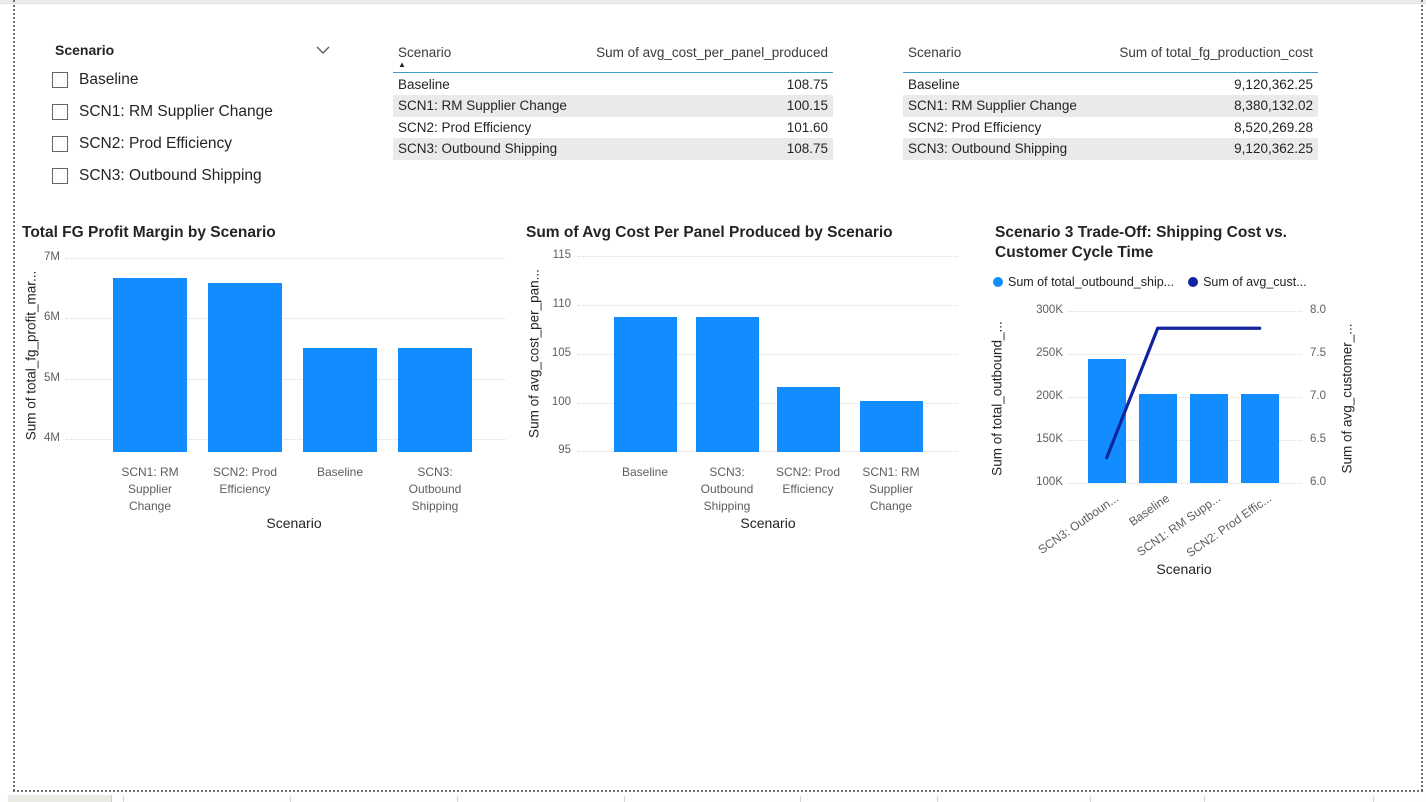 This screenshot has height=802, width=1426. I want to click on table-row: Baseline 9,120,362.25, so click(1110, 84).